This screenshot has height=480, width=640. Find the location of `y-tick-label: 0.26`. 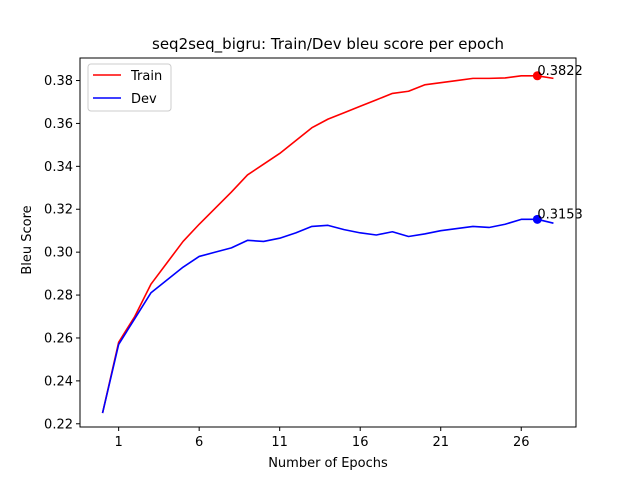

y-tick-label: 0.26 is located at coordinates (58, 338).